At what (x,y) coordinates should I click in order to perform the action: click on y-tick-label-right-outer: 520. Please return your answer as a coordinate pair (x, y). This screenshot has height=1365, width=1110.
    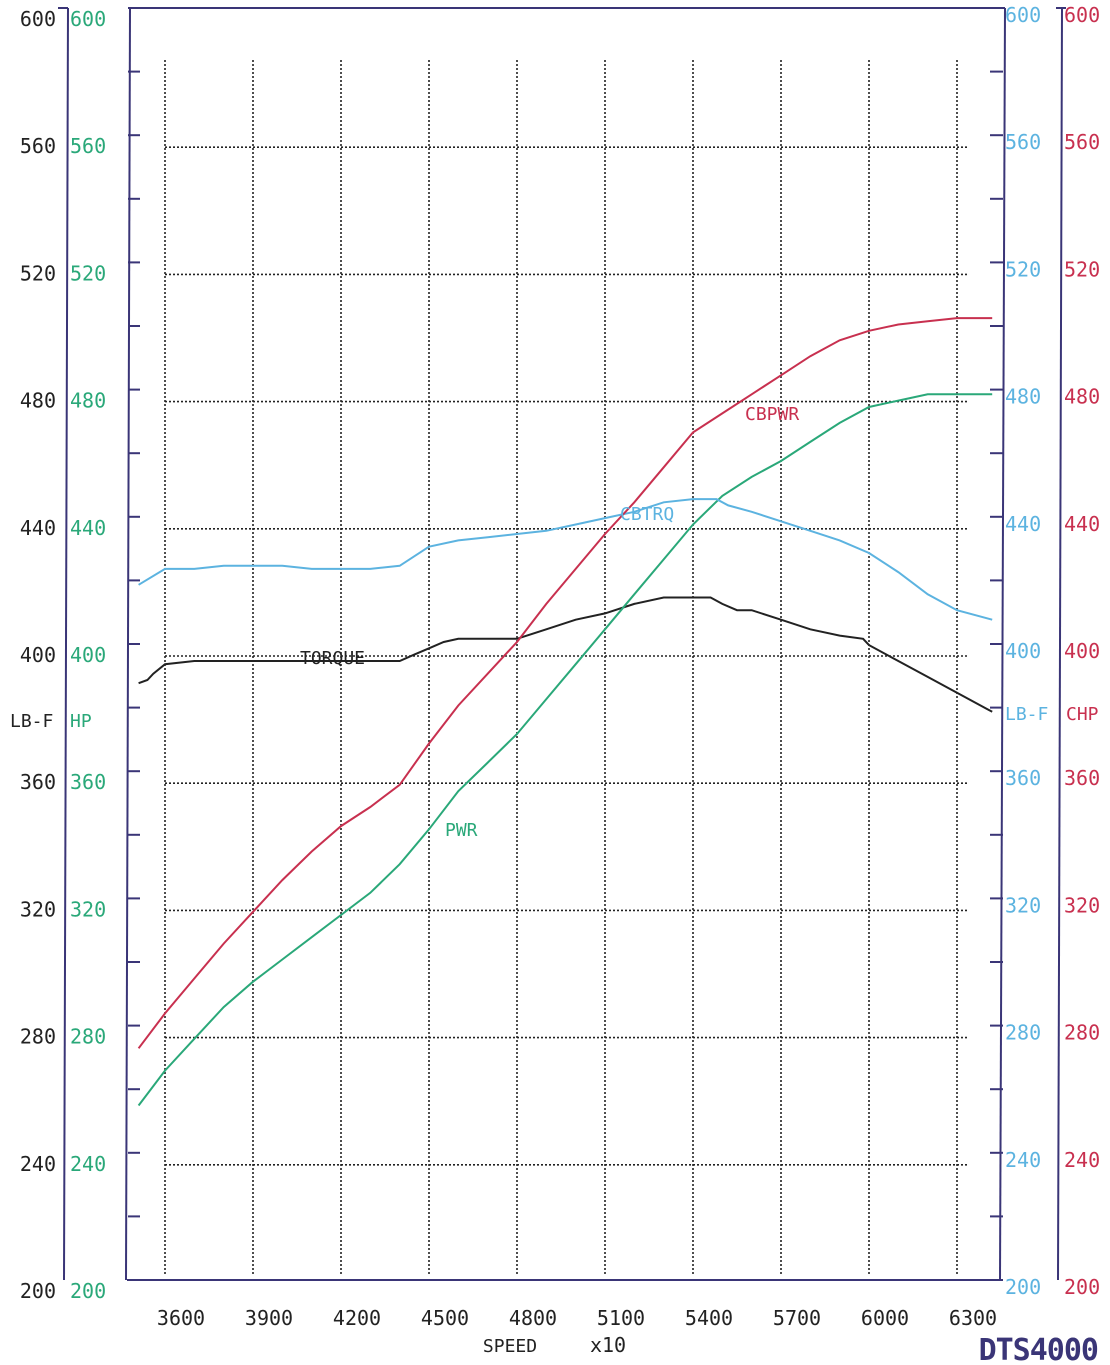
    Looking at the image, I should click on (1082, 269).